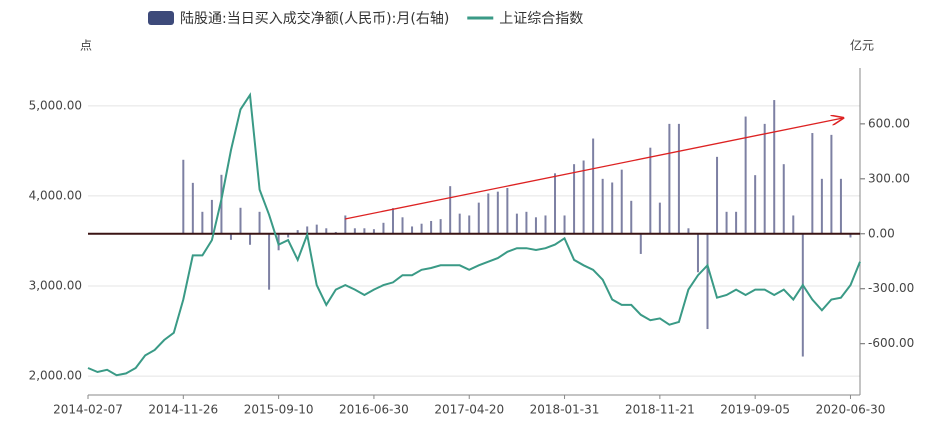 The height and width of the screenshot is (435, 935). I want to click on y2-tick-label: 300.00, so click(889, 178).